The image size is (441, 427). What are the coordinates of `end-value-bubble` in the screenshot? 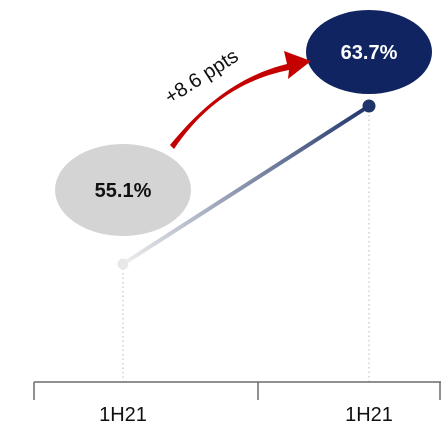 It's located at (369, 52).